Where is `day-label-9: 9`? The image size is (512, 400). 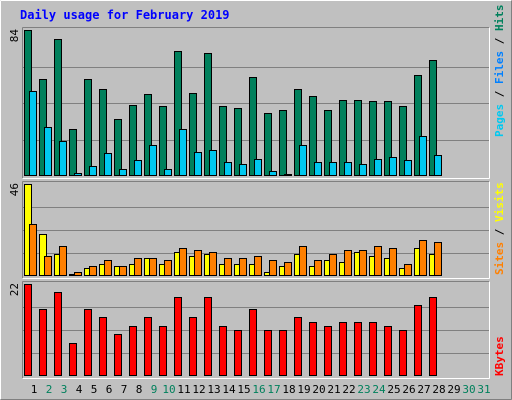
day-label-9: 9 is located at coordinates (154, 389).